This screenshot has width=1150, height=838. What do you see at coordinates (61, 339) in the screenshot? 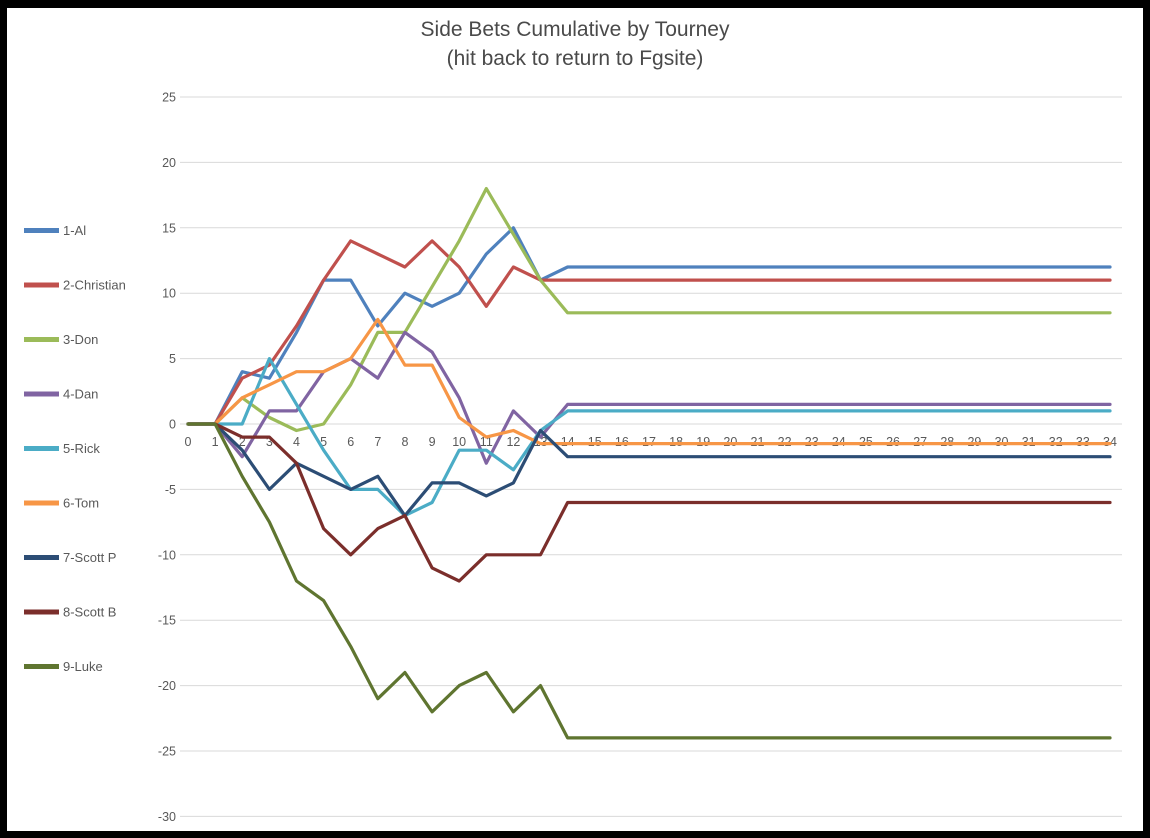
I see `legend-item-3-Don: 3-Don` at bounding box center [61, 339].